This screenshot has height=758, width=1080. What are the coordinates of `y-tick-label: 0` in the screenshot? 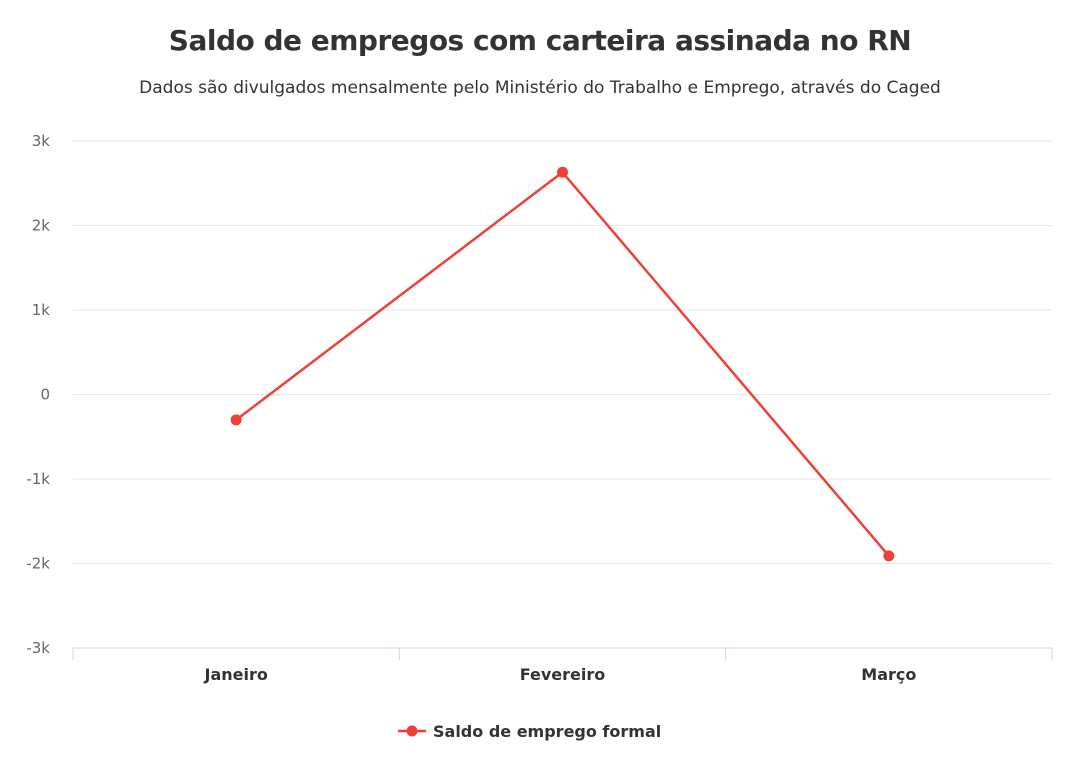 It's located at (45, 395).